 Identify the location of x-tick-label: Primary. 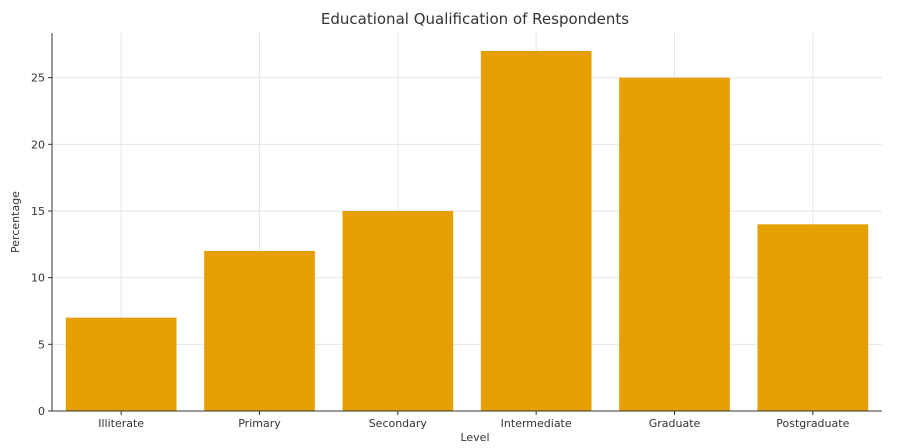
(259, 423).